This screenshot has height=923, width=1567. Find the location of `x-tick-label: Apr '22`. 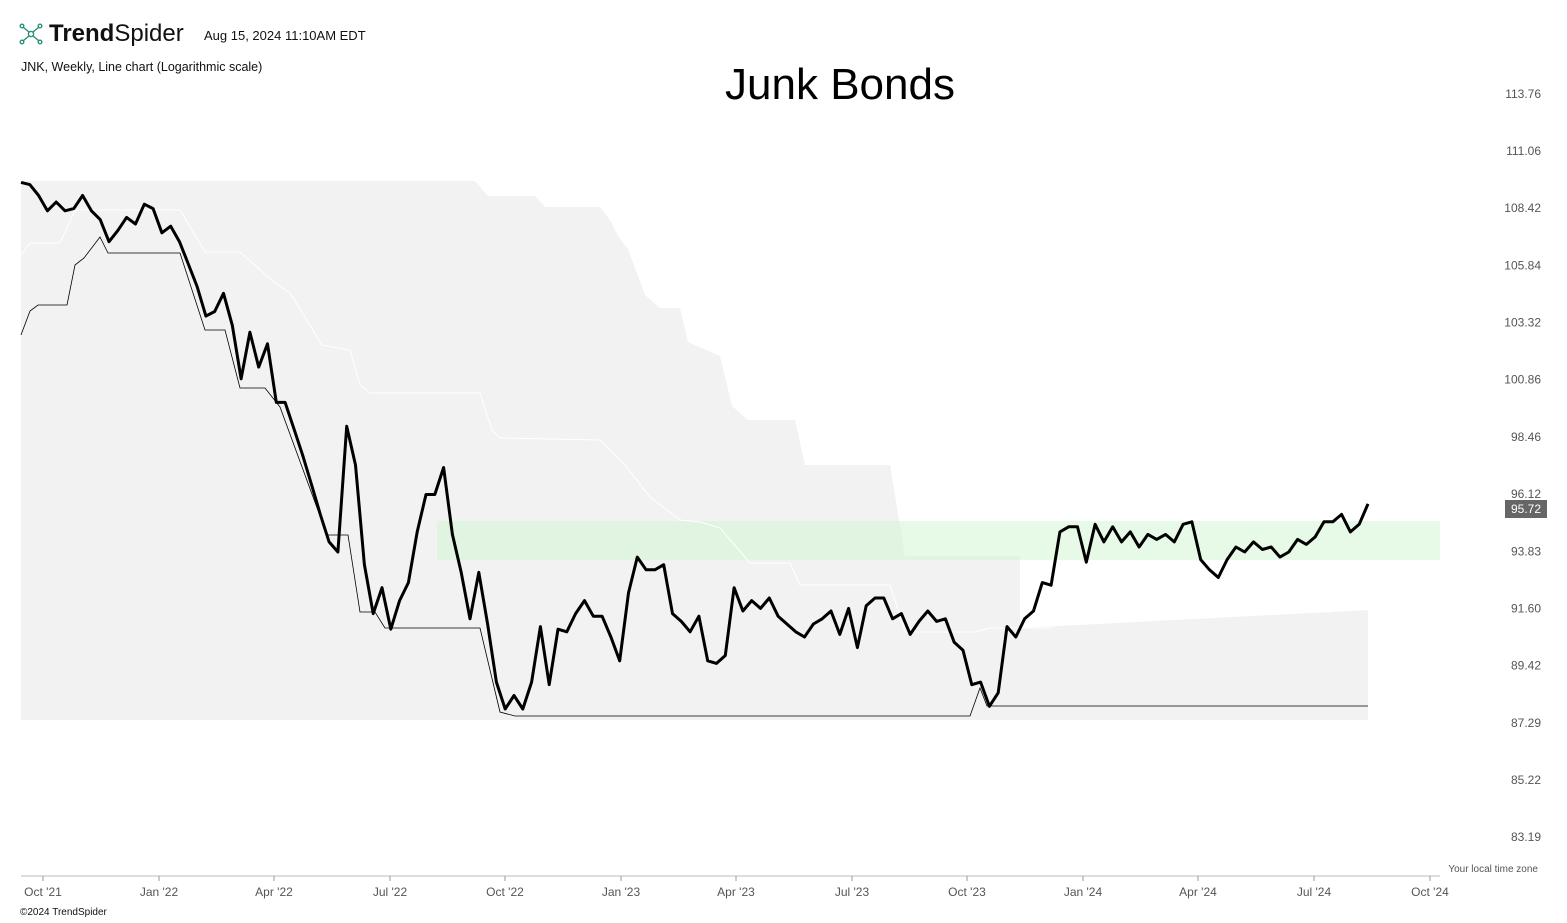

x-tick-label: Apr '22 is located at coordinates (274, 892).